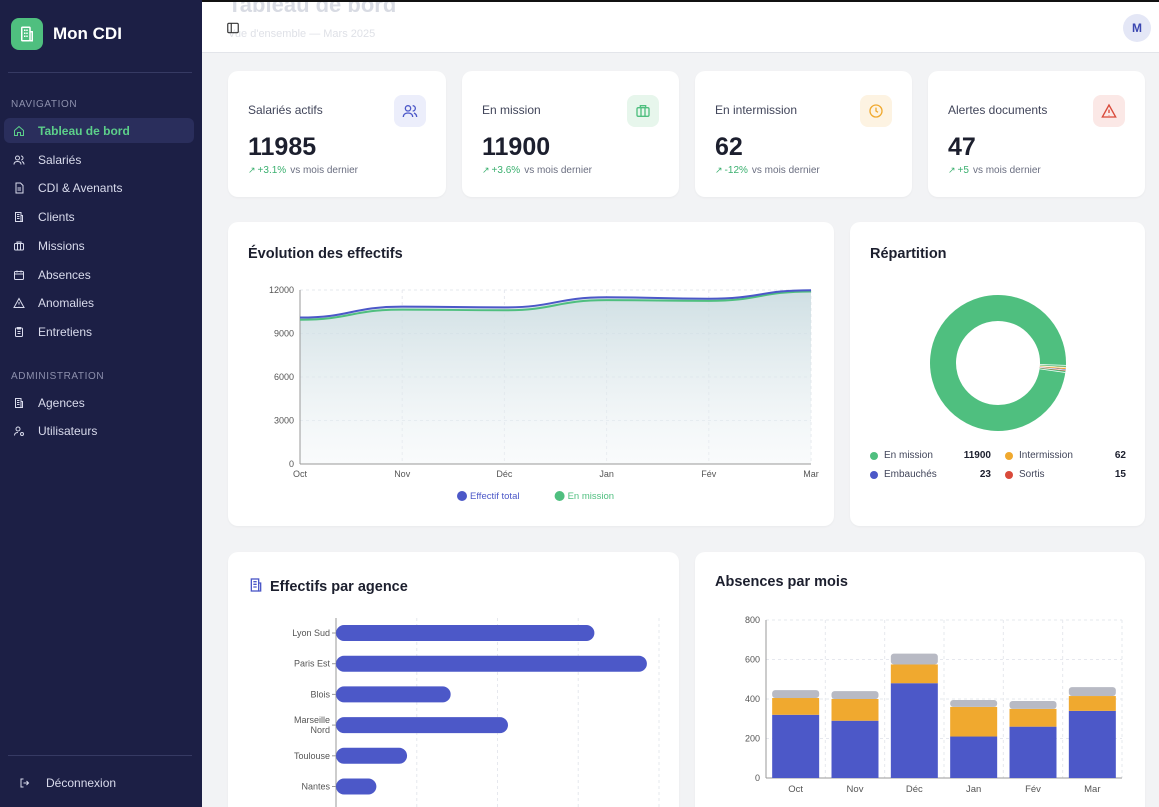 The image size is (1159, 807). Describe the element at coordinates (311, 633) in the screenshot. I see `y-tick-label: Lyon Sud` at that location.